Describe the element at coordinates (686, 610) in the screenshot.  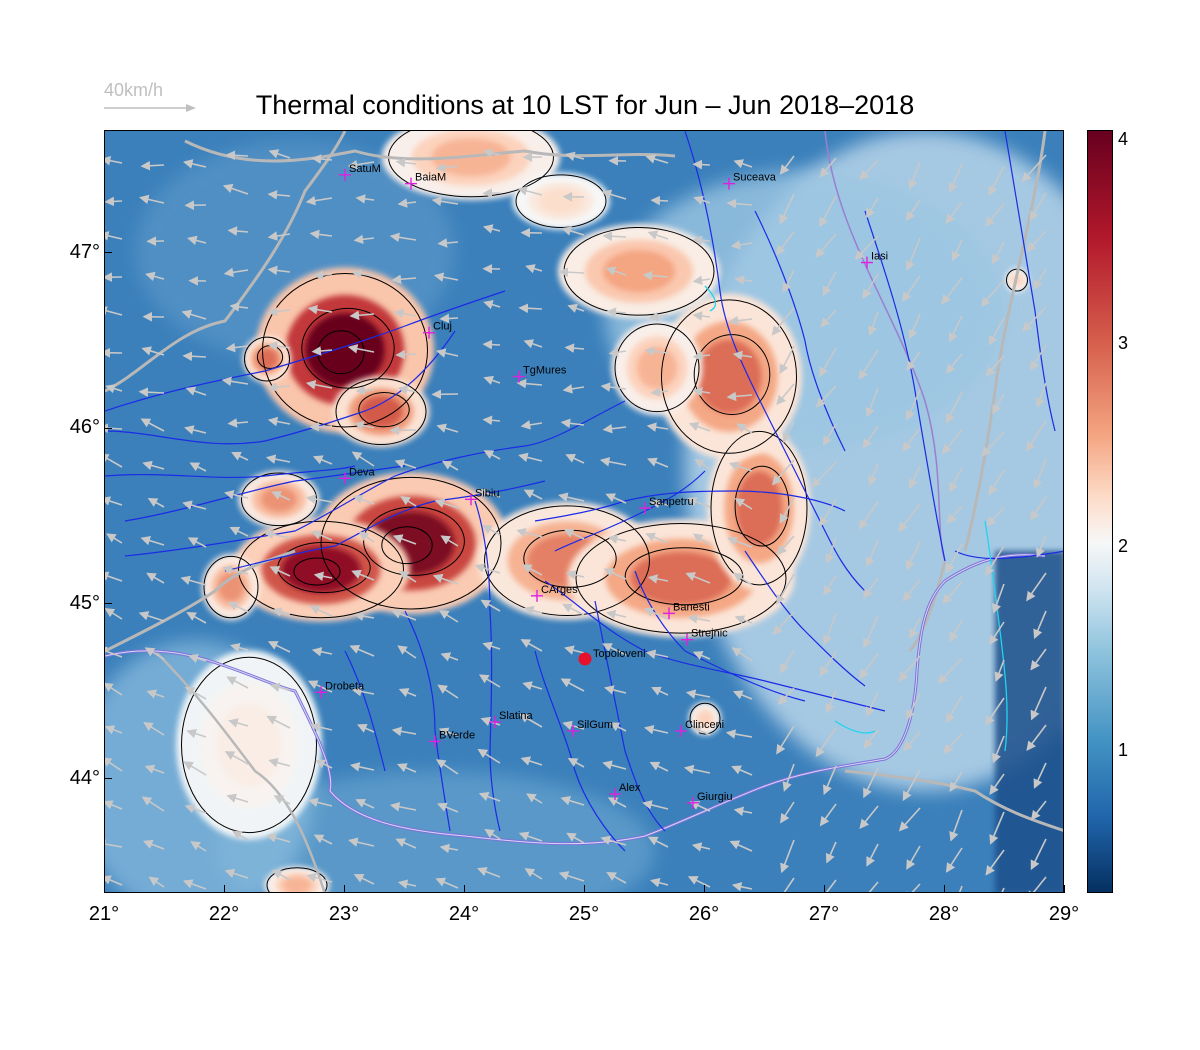
I see `city-marker: Banesti` at that location.